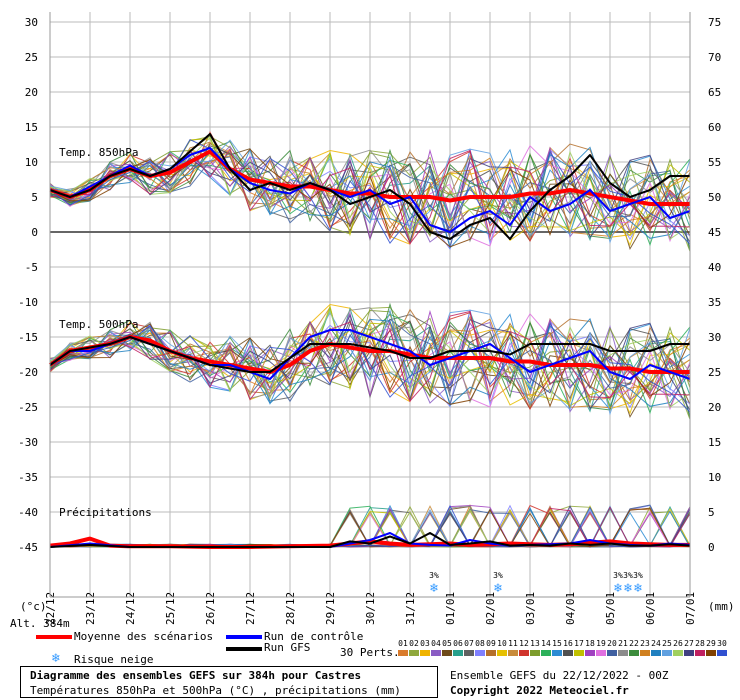 The image size is (740, 700). What do you see at coordinates (721, 606) in the screenshot?
I see `right-axis-unit: (mm)` at bounding box center [721, 606].